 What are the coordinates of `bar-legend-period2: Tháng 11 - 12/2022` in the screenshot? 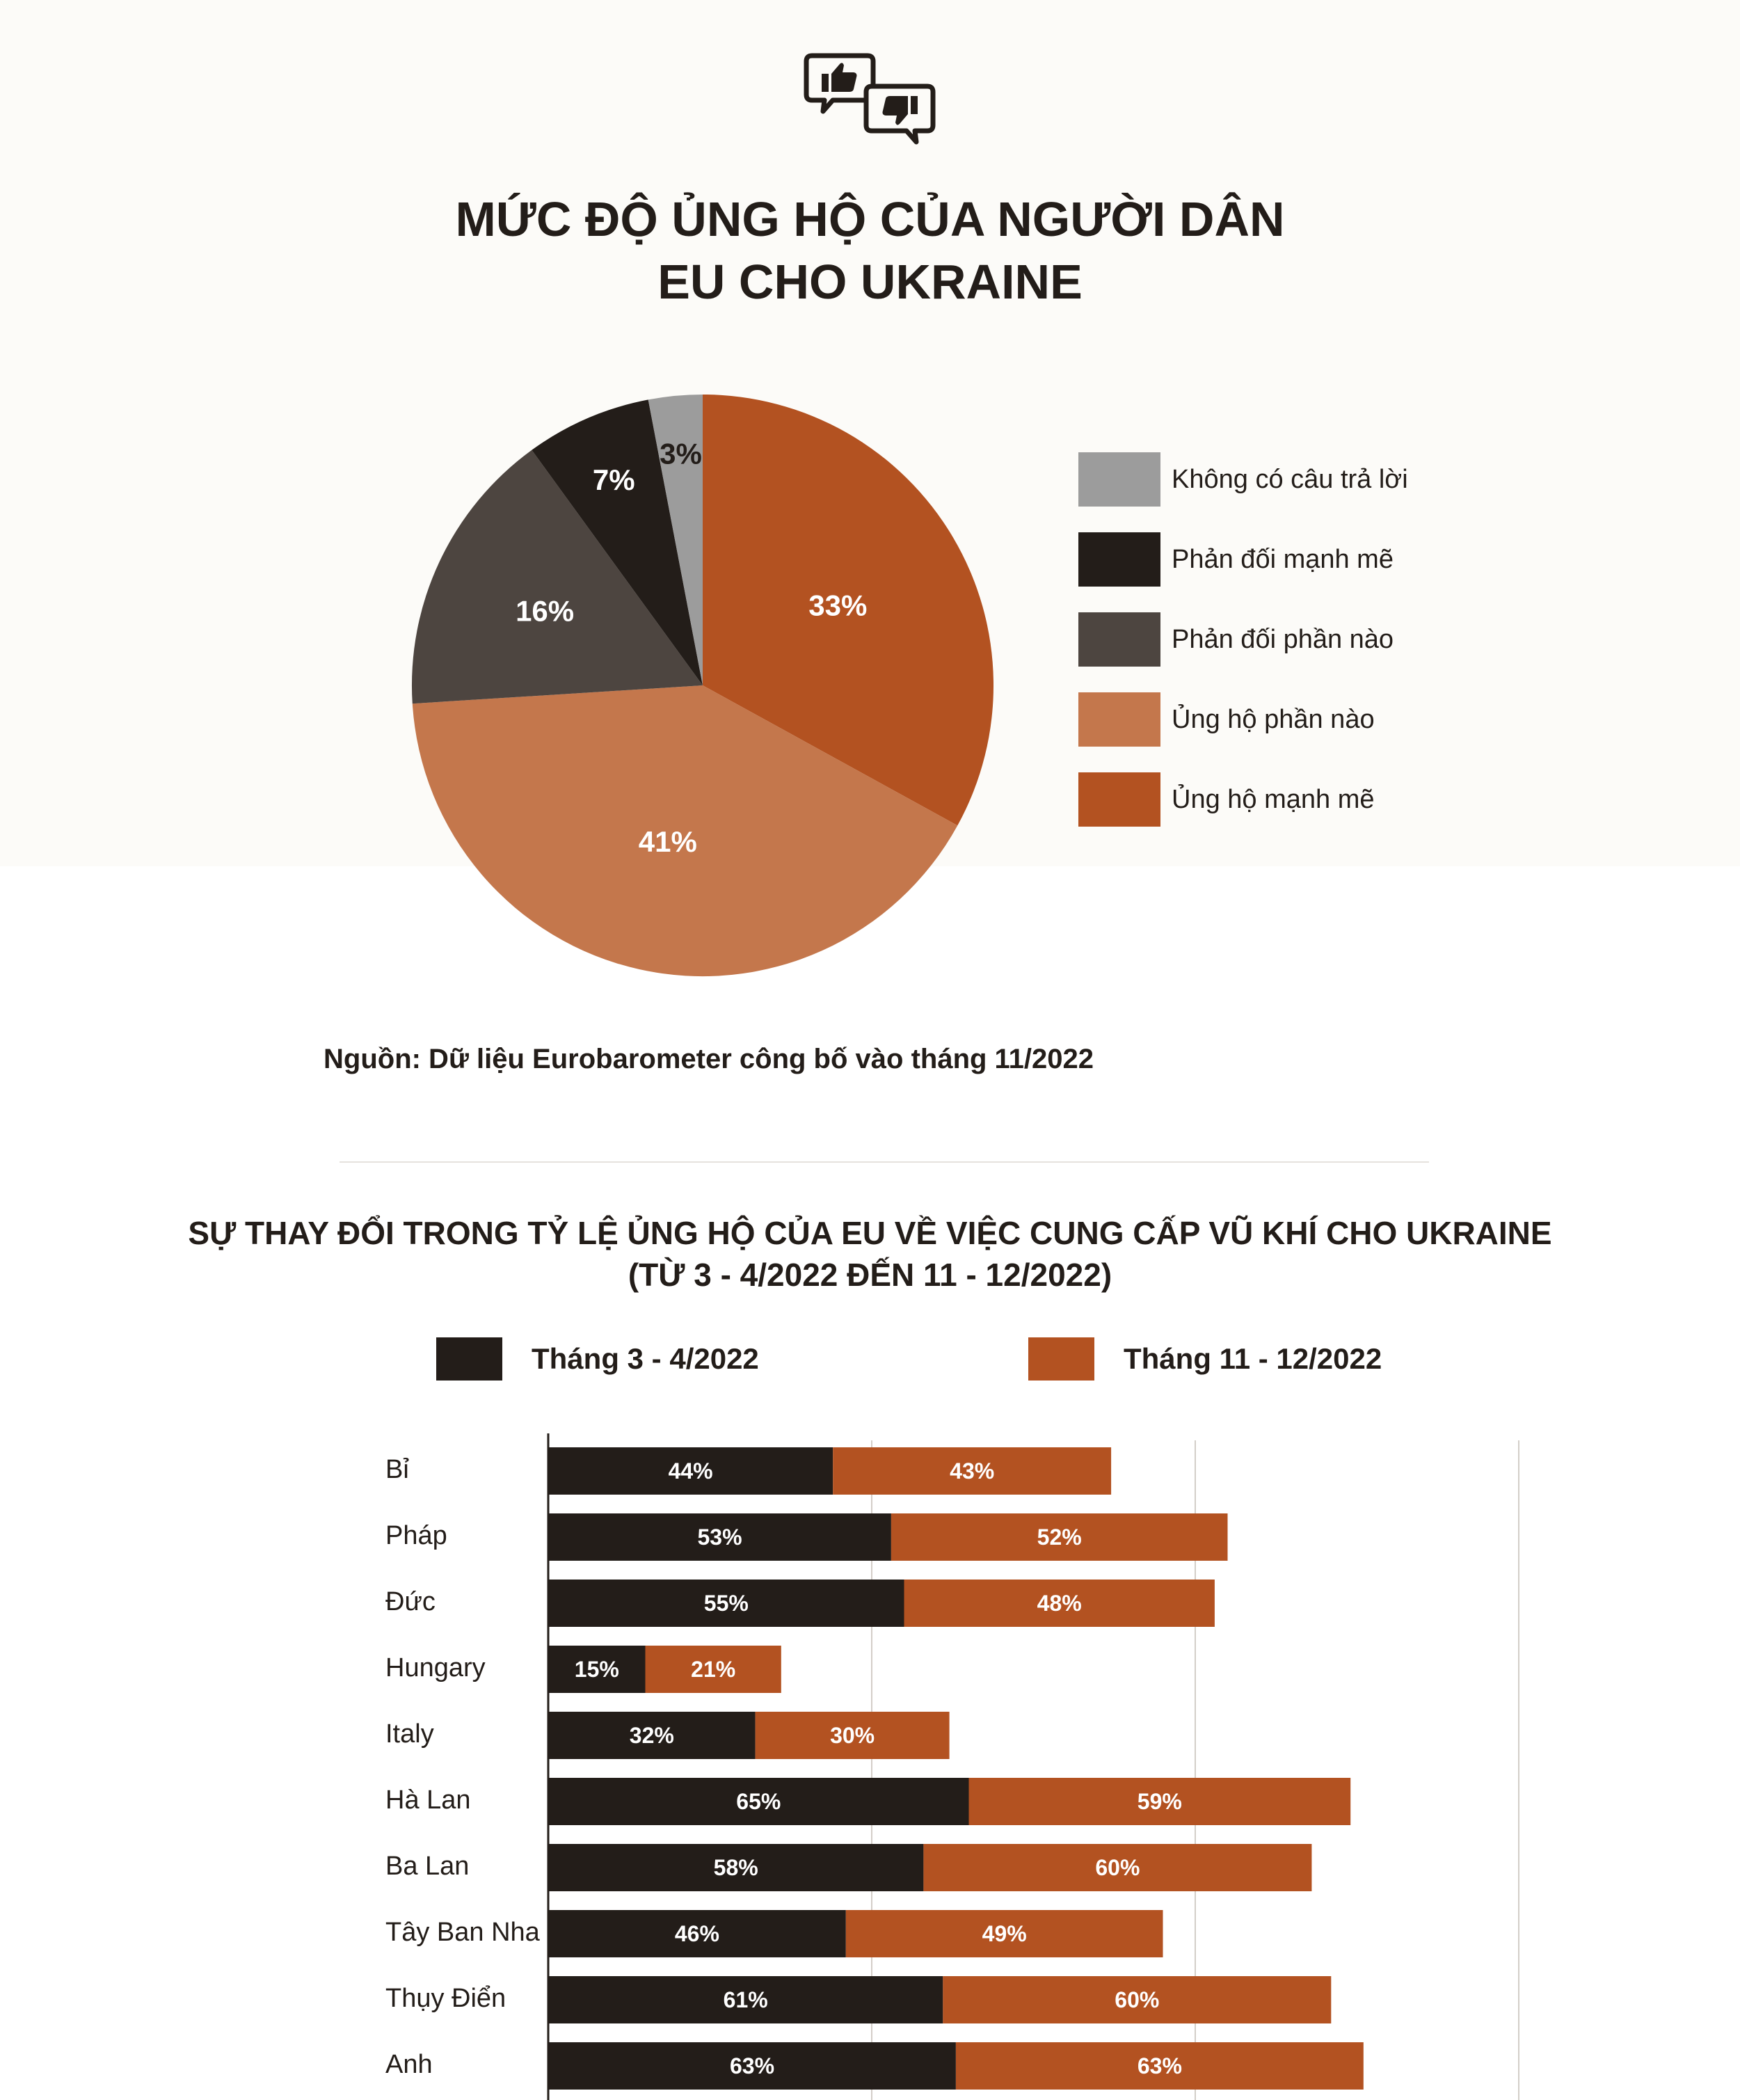 It's located at (1205, 1359).